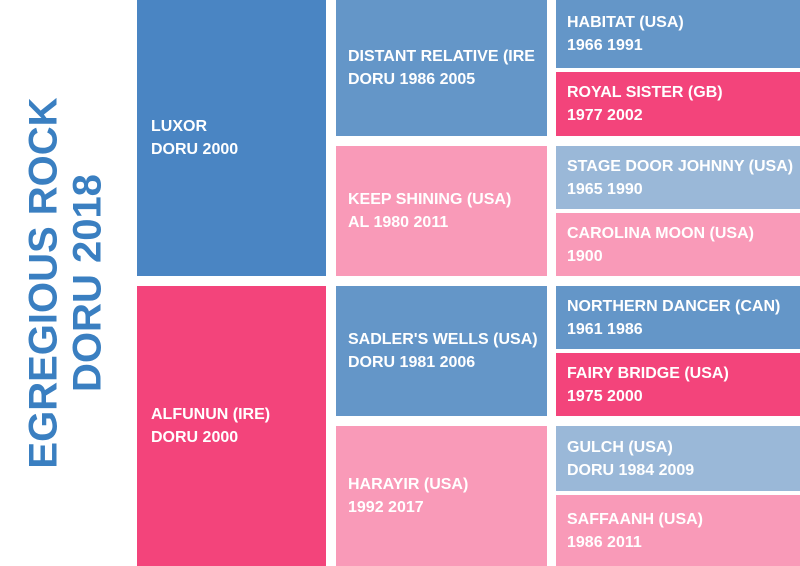 This screenshot has height=566, width=800. Describe the element at coordinates (645, 92) in the screenshot. I see `horse-name: ROYAL SISTER (GB)` at that location.